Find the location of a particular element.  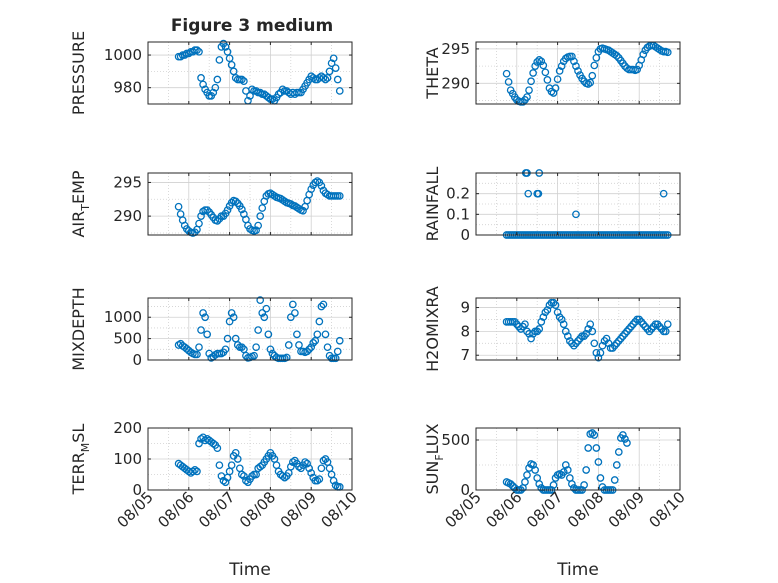

y-tick-label: 200 is located at coordinates (127, 428).